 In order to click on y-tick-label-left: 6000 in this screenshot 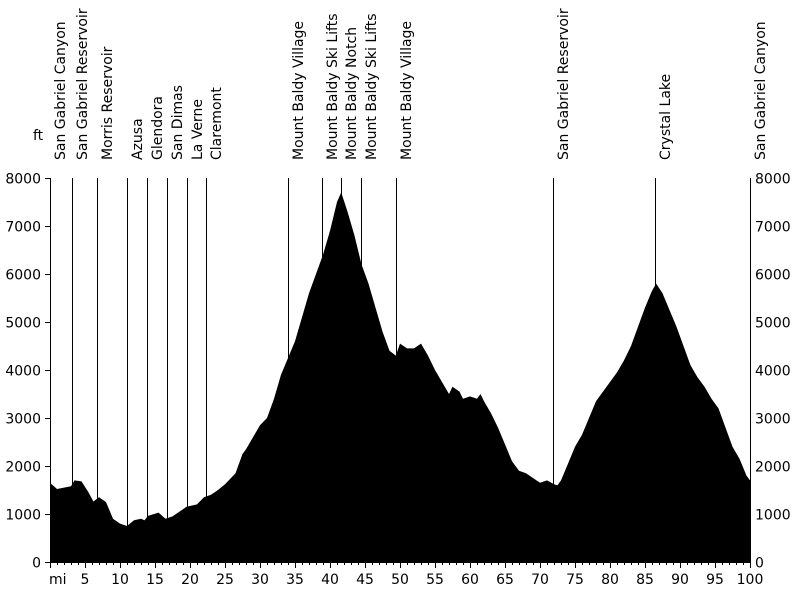, I will do `click(23, 276)`.